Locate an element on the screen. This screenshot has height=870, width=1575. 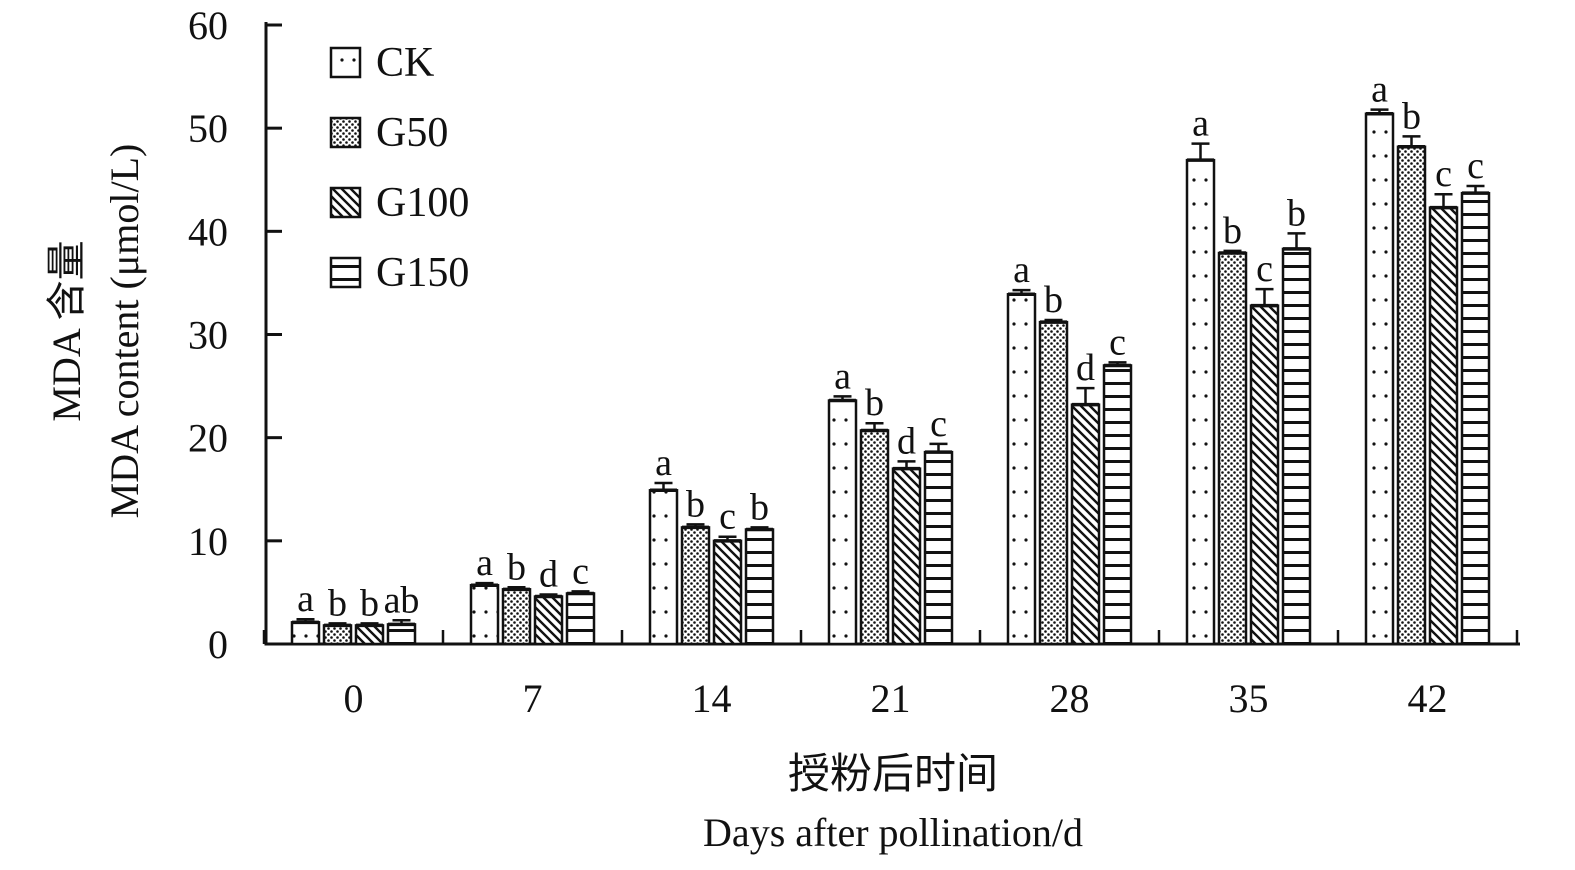
x-tick-label: 14 is located at coordinates (712, 698).